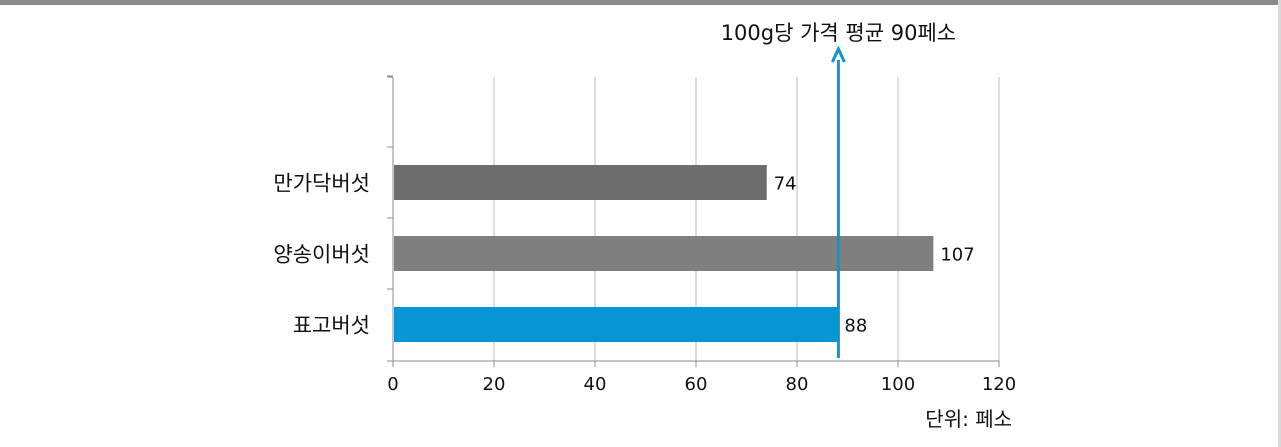 The width and height of the screenshot is (1281, 447). What do you see at coordinates (1279, 223) in the screenshot?
I see `window-right-border` at bounding box center [1279, 223].